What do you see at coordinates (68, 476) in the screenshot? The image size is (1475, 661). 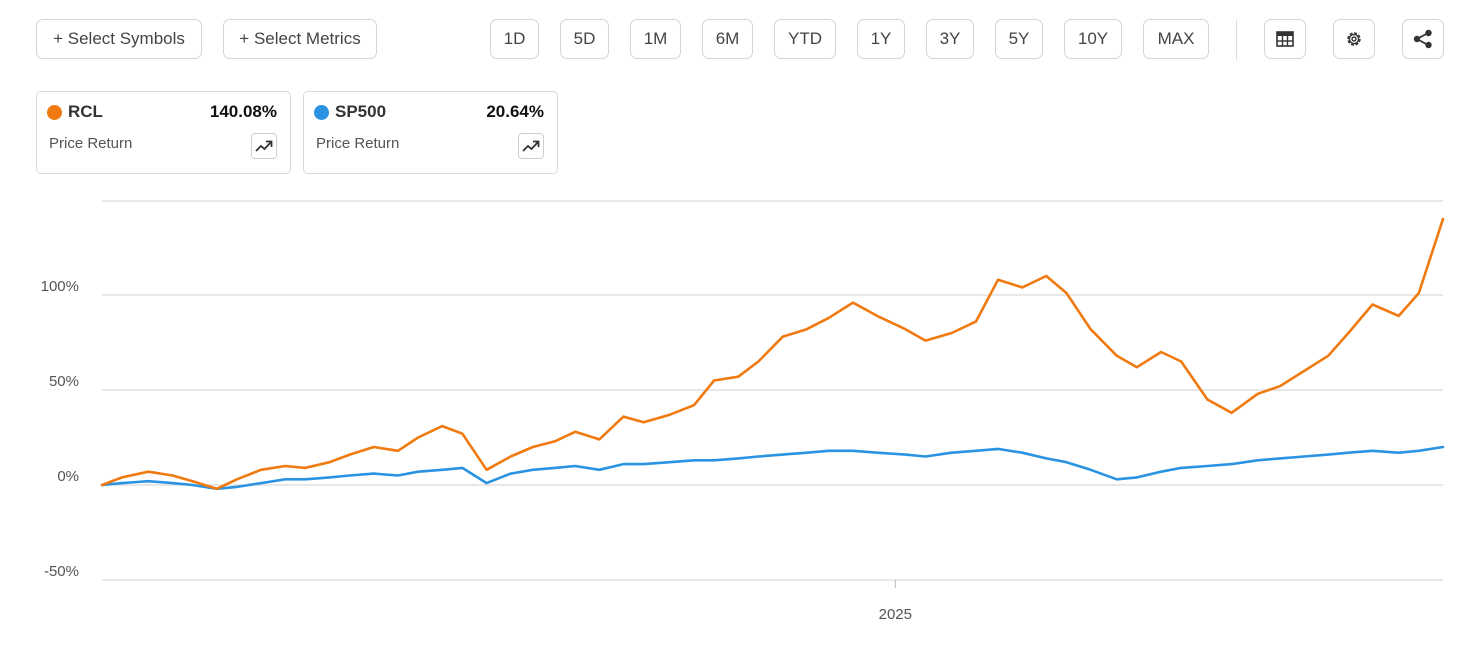 I see `y-tick-label: 0%` at bounding box center [68, 476].